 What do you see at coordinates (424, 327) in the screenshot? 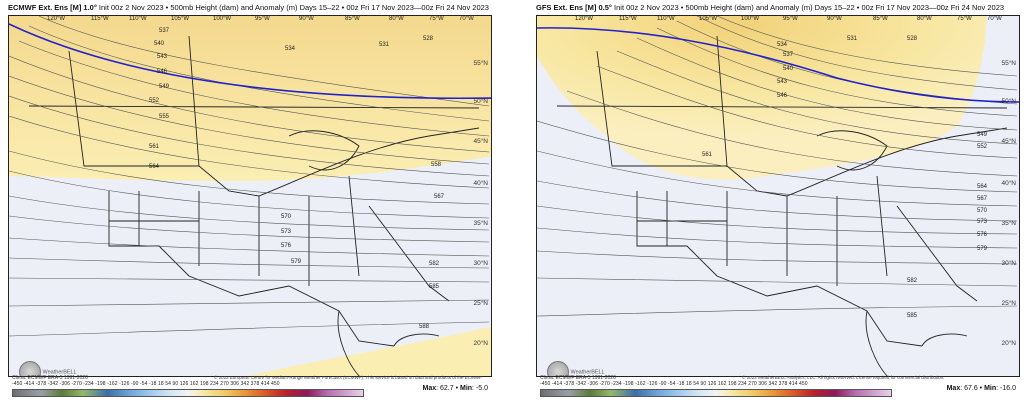
I see `contour-label: 588` at bounding box center [424, 327].